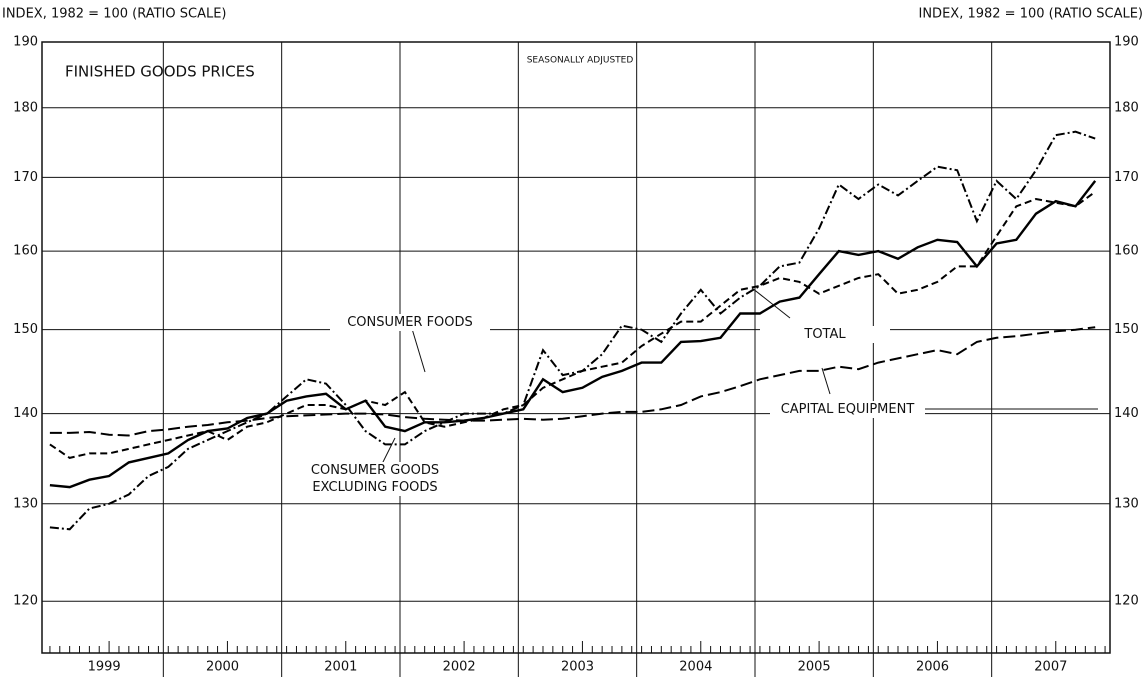 Image resolution: width=1145 pixels, height=677 pixels. Describe the element at coordinates (1126, 329) in the screenshot. I see `y2-tick-label: 150` at that location.